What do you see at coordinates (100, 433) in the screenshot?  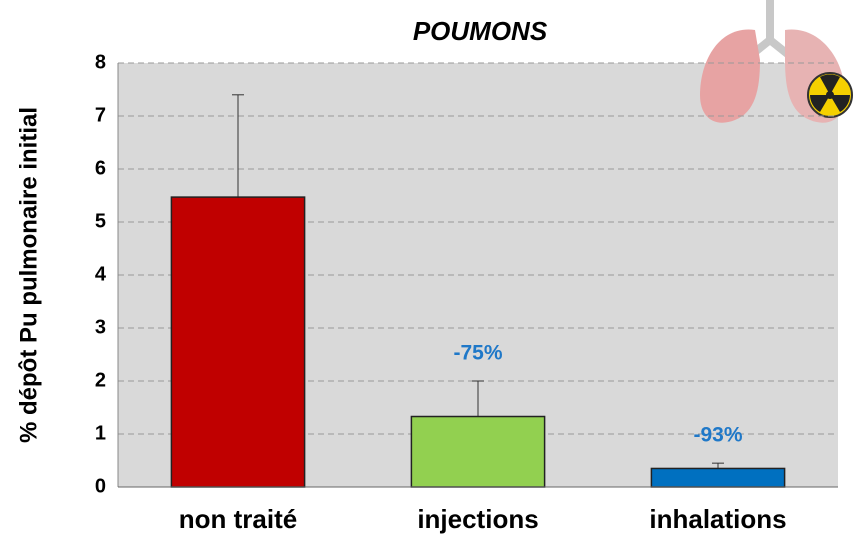 I see `y-tick-label: 1` at bounding box center [100, 433].